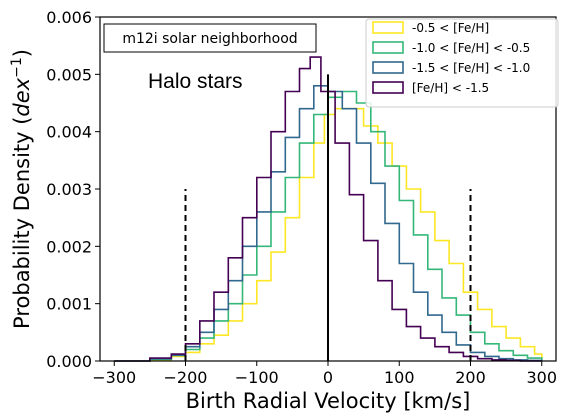 The image size is (574, 415). I want to click on x-tick-label: 300, so click(541, 377).